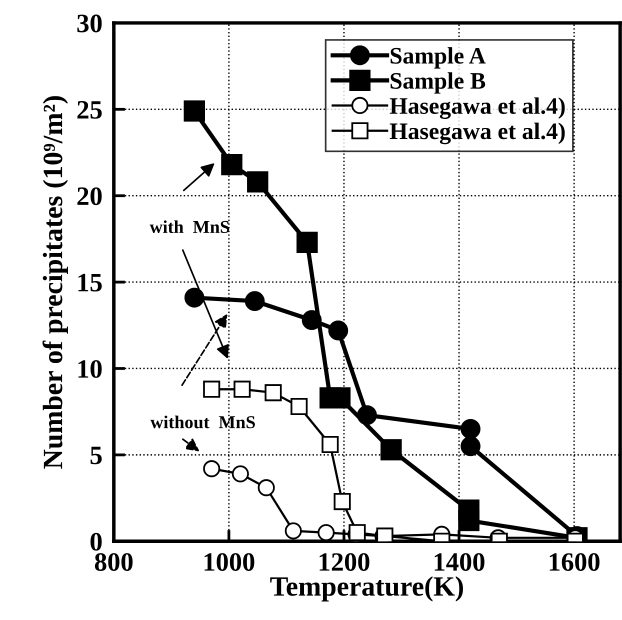 The width and height of the screenshot is (622, 620). I want to click on y-tick-label: 5, so click(96, 455).